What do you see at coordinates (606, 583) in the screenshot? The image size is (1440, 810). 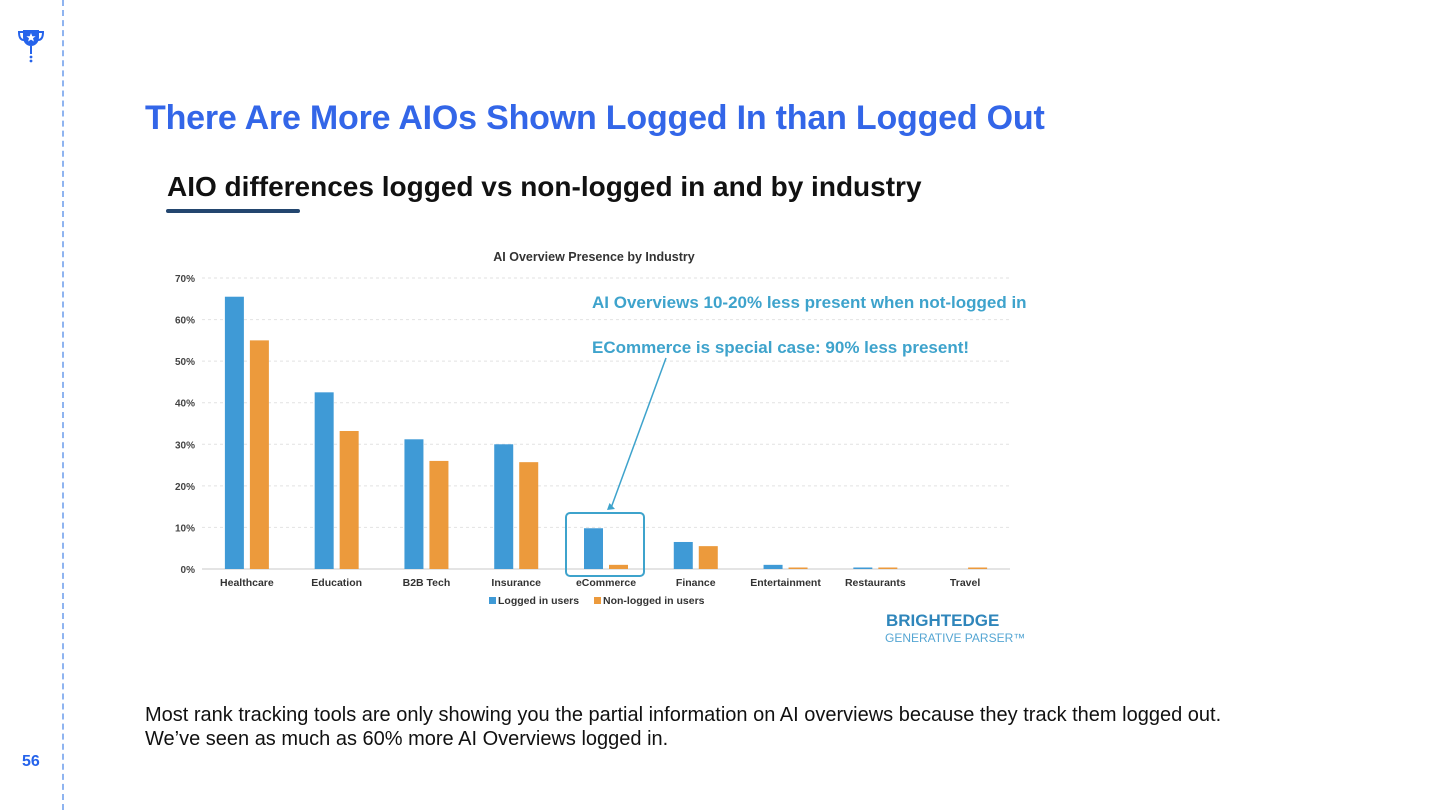 I see `x-tick-label: eCommerce` at bounding box center [606, 583].